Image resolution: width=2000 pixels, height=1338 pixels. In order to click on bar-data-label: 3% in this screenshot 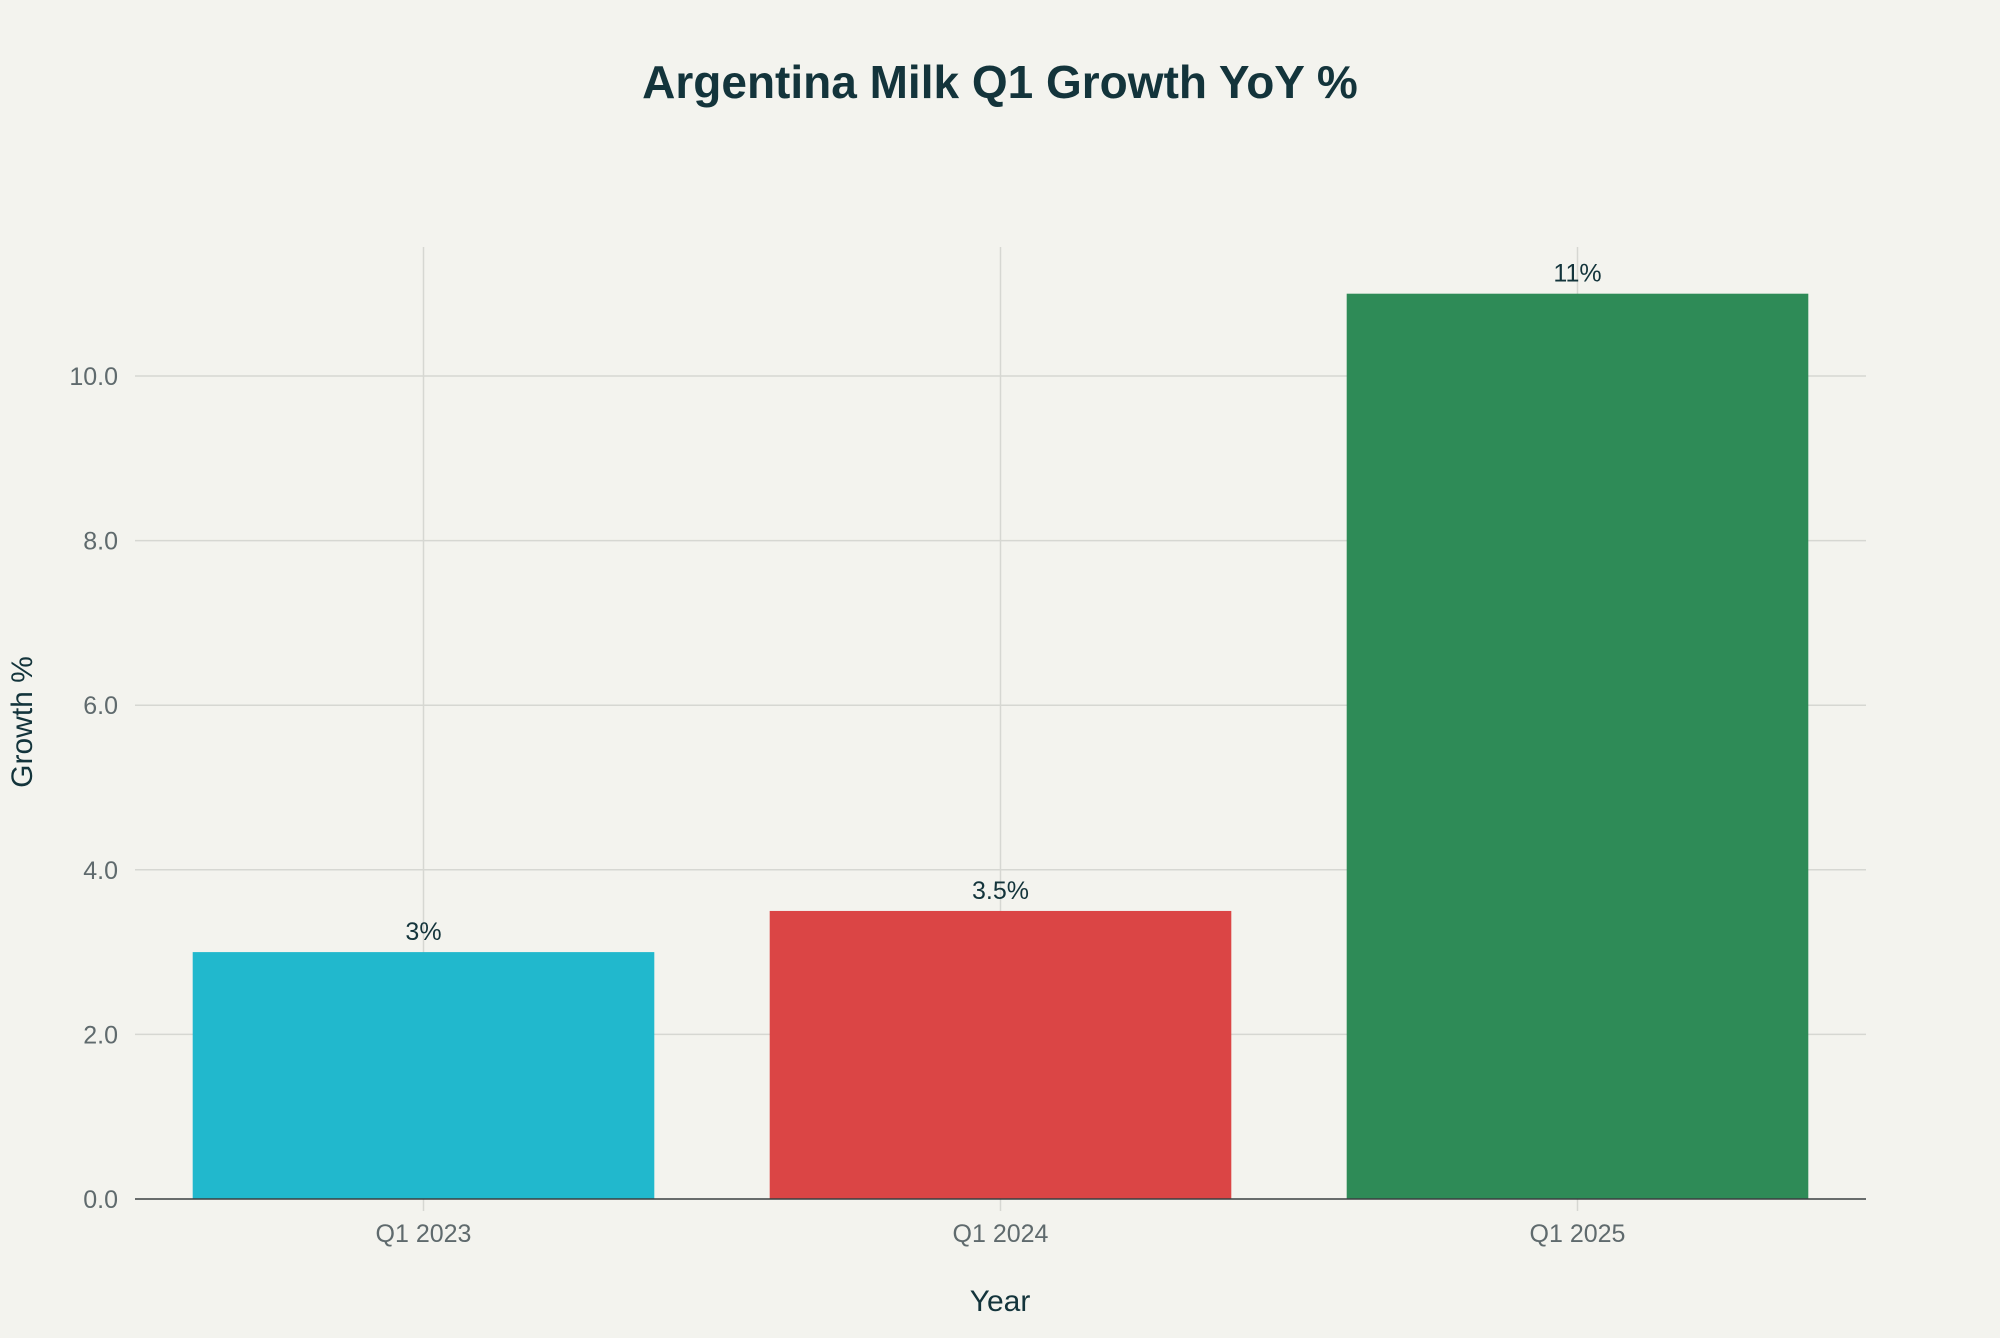, I will do `click(423, 932)`.